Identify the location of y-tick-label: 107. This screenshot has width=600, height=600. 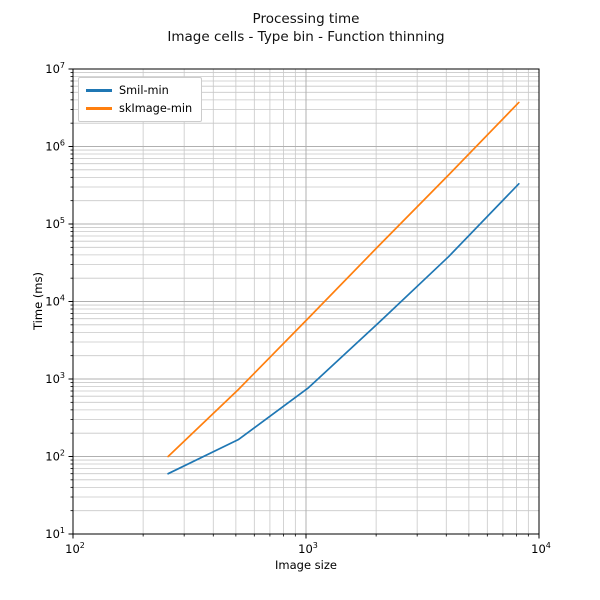
(55, 68).